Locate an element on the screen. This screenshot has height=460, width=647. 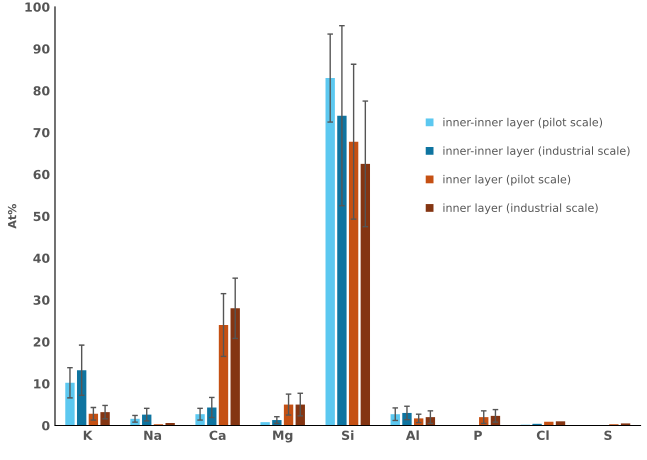
y-axis-title: At% is located at coordinates (12, 216).